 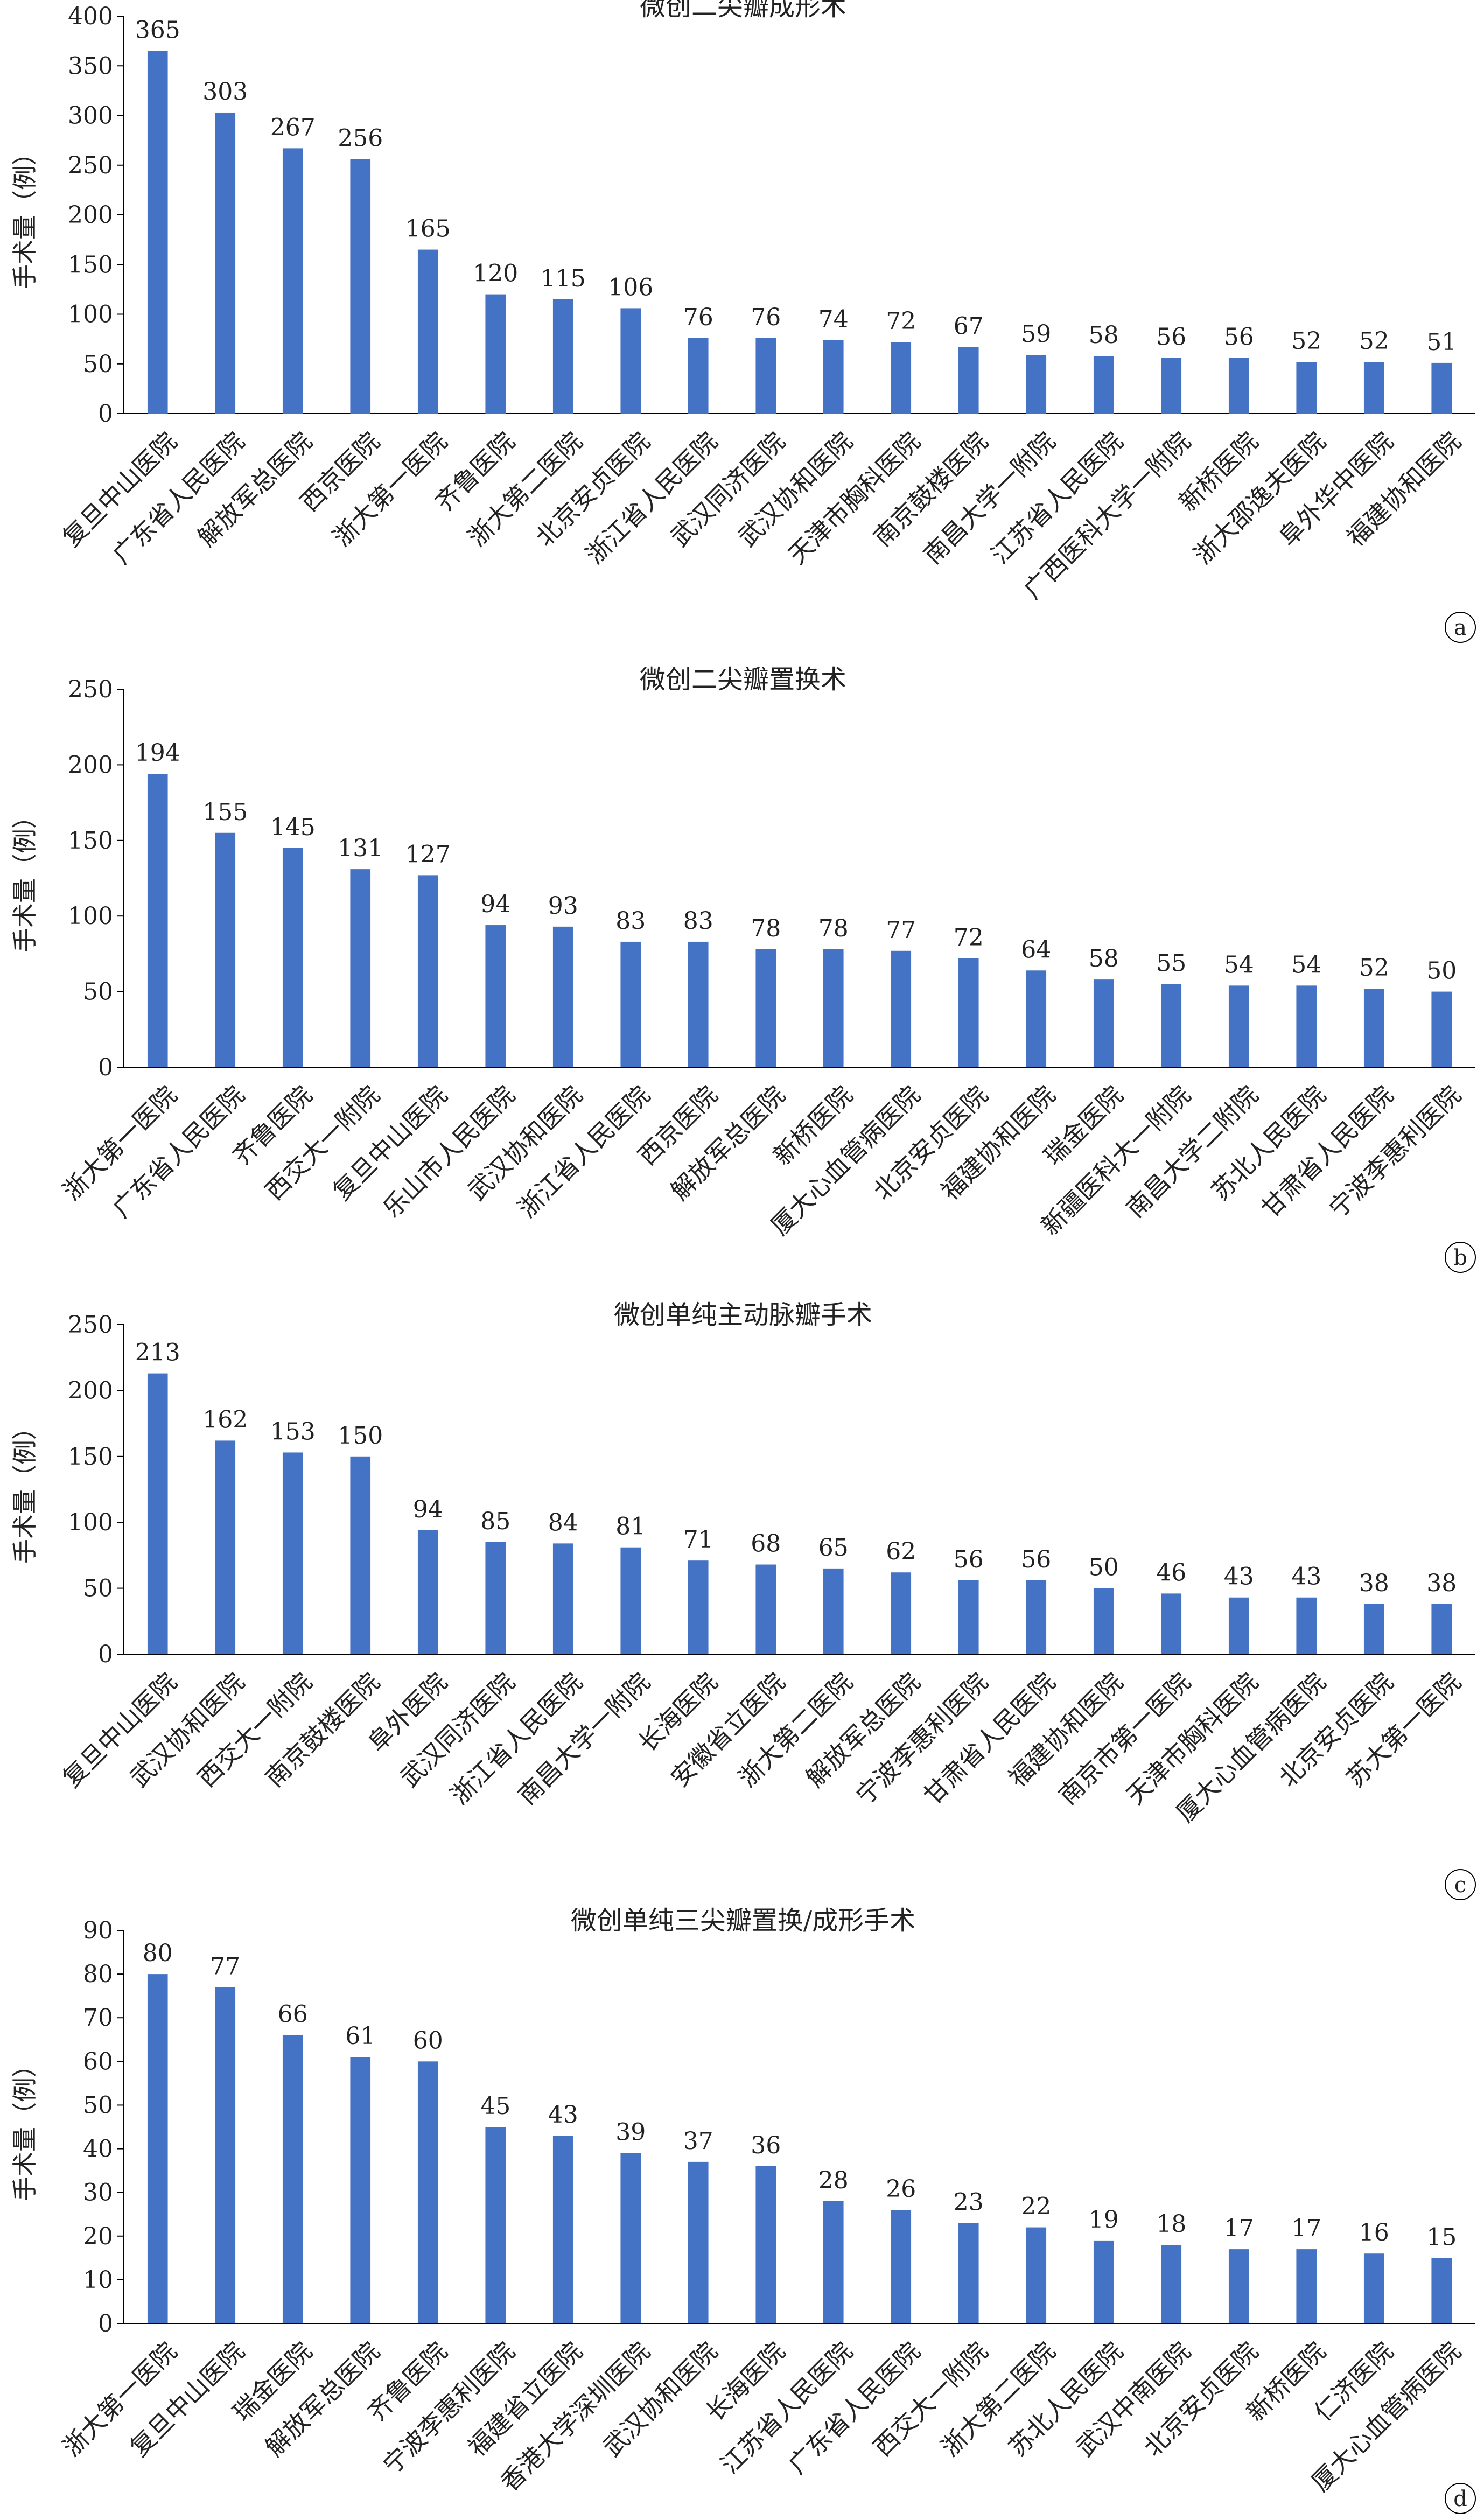 What do you see at coordinates (98, 2018) in the screenshot?
I see `y-tick-label: 70` at bounding box center [98, 2018].